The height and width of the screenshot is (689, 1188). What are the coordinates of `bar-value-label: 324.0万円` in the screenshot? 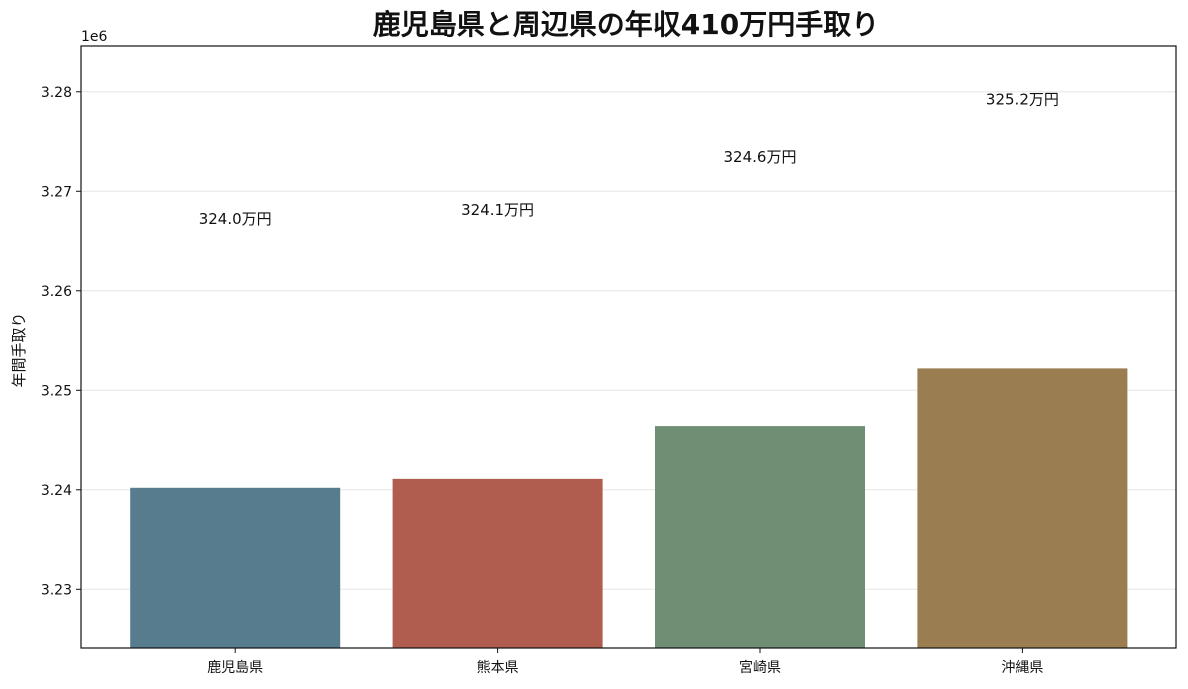 It's located at (235, 219).